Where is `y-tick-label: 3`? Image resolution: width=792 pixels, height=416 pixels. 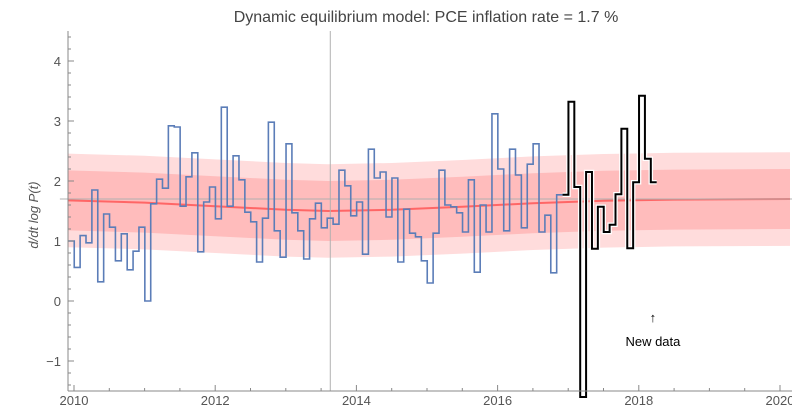
y-tick-label: 3 is located at coordinates (57, 121).